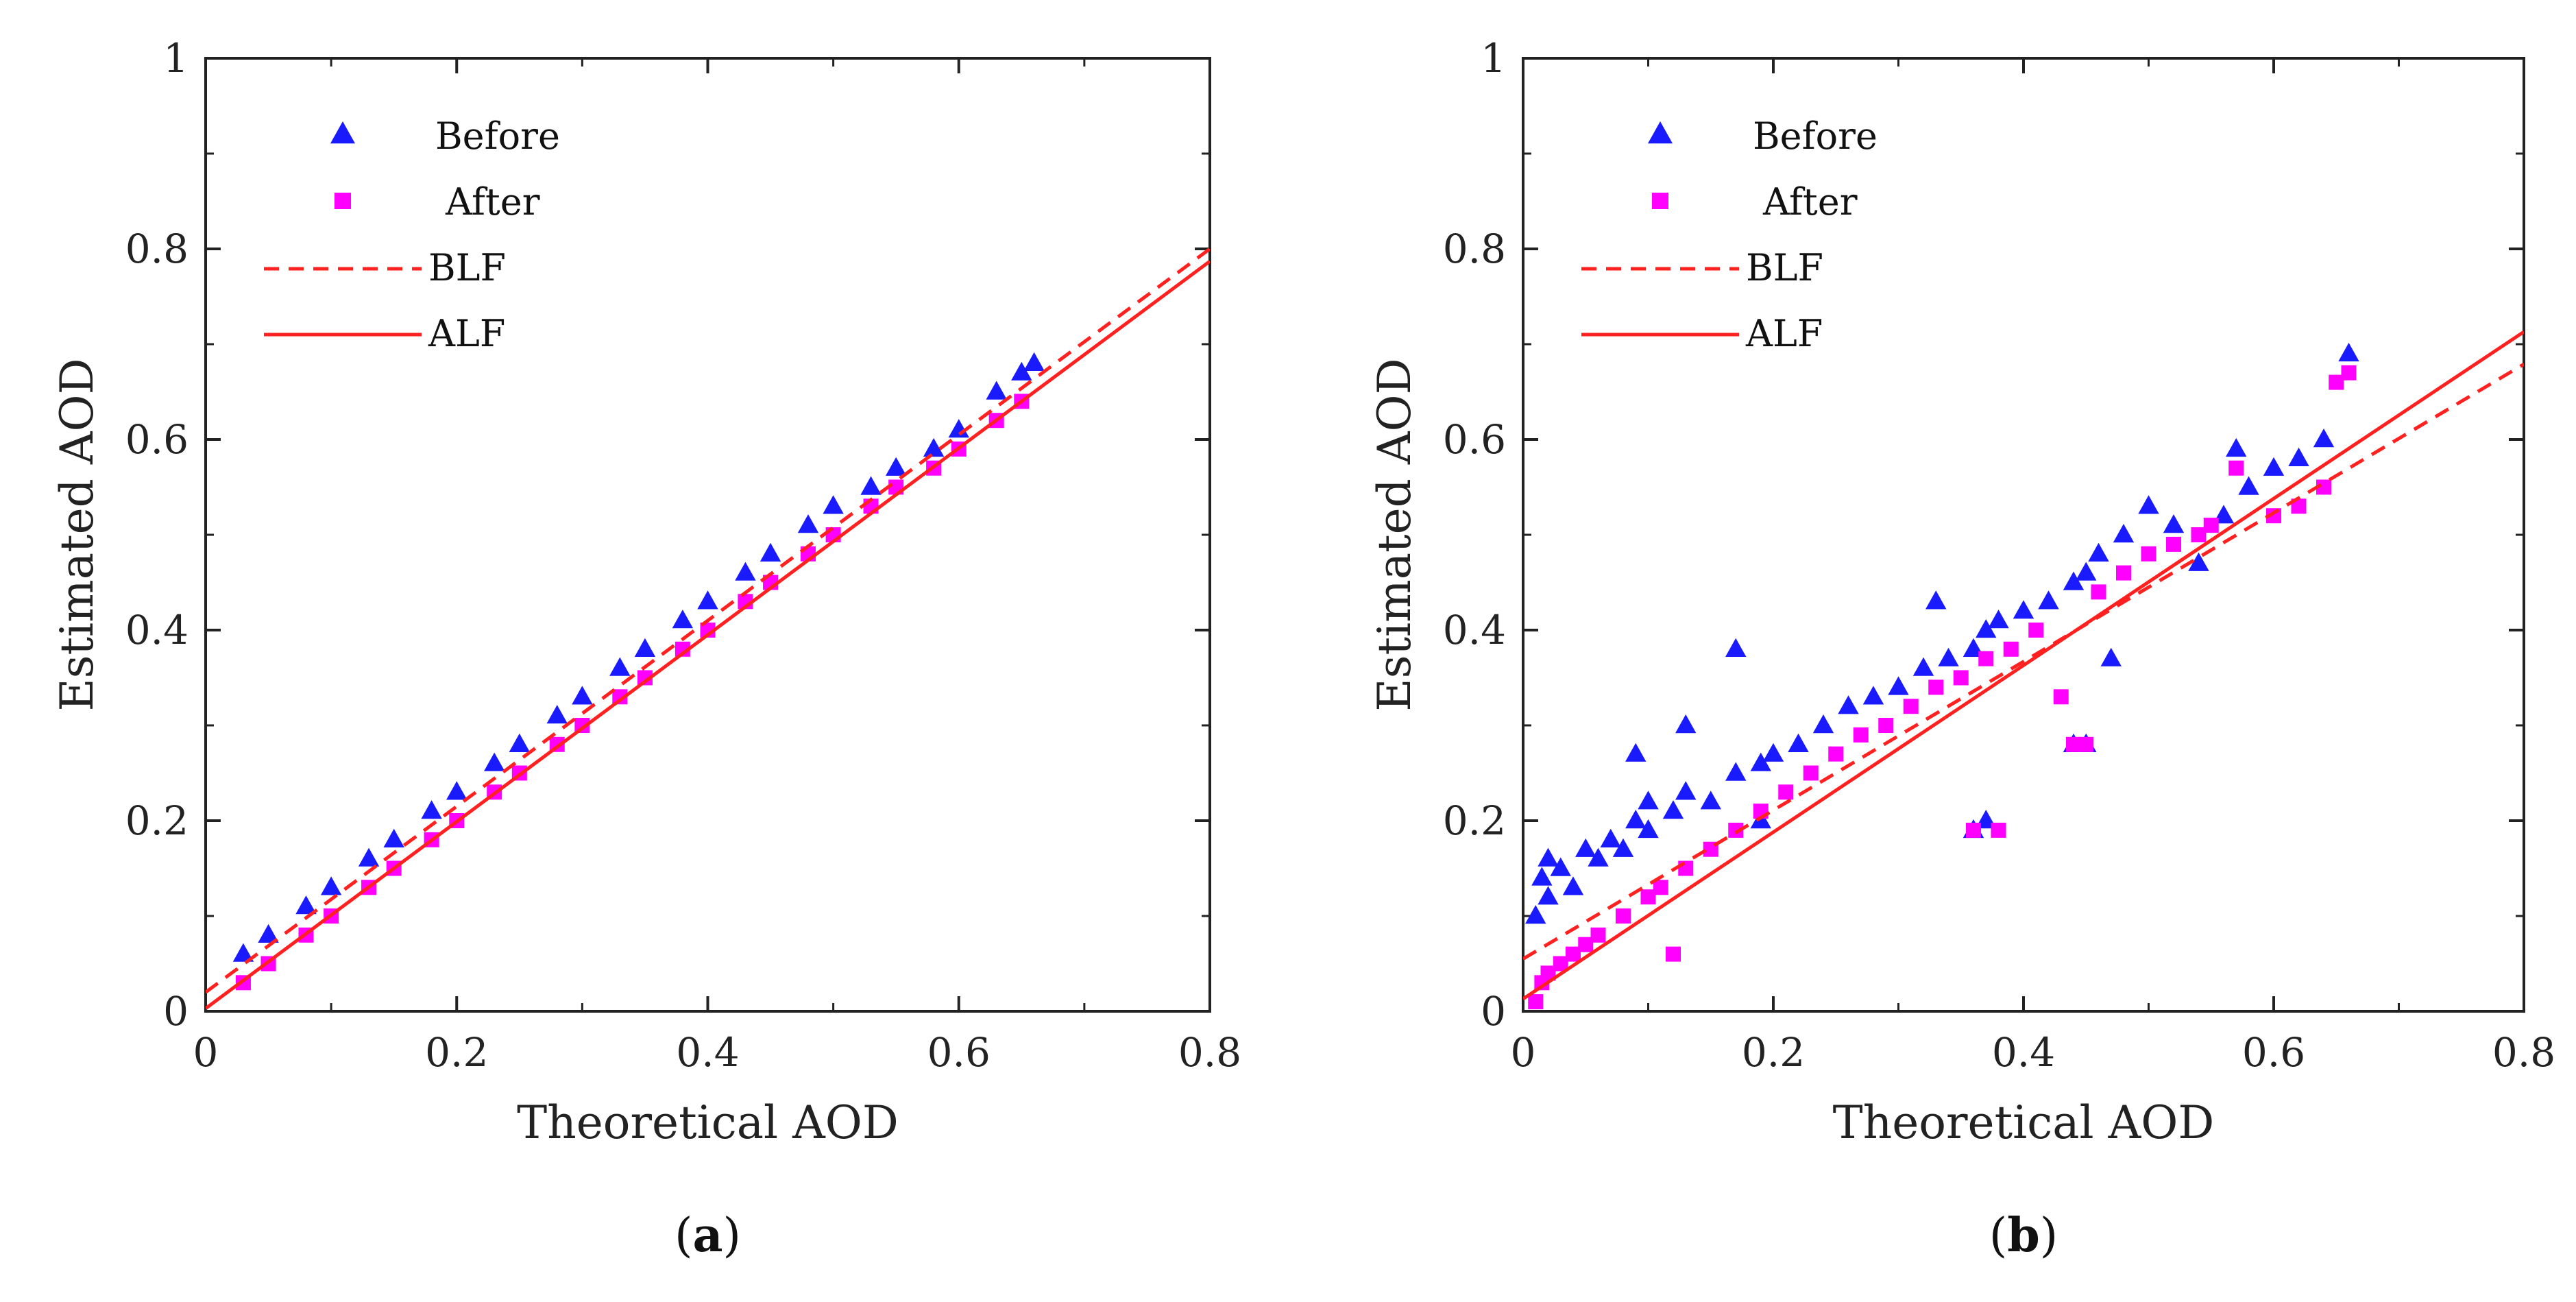 This screenshot has width=2576, height=1302. What do you see at coordinates (157, 440) in the screenshot?
I see `y-tick-label: 0.6` at bounding box center [157, 440].